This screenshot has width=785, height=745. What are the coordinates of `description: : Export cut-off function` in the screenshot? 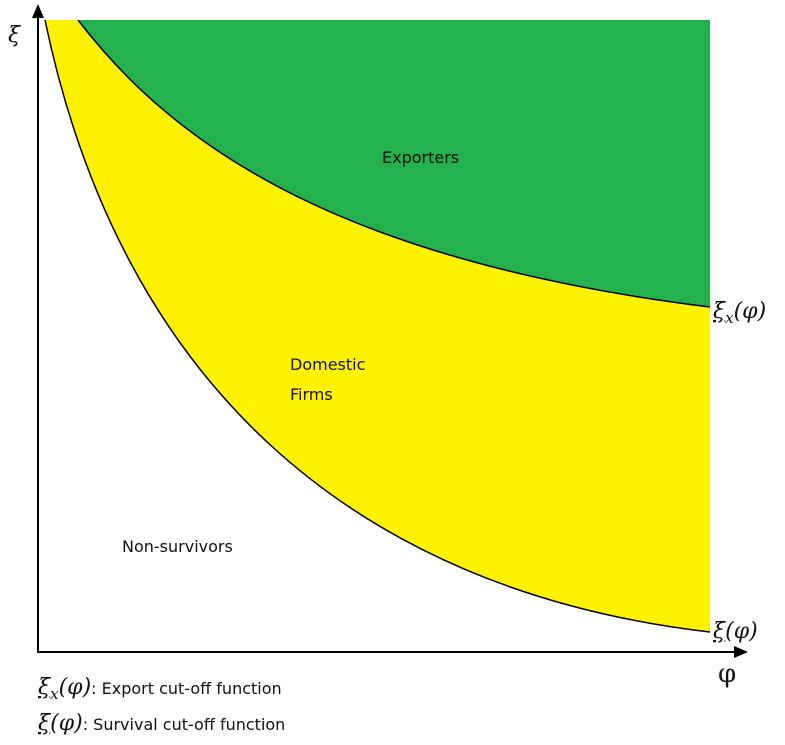 It's located at (186, 688).